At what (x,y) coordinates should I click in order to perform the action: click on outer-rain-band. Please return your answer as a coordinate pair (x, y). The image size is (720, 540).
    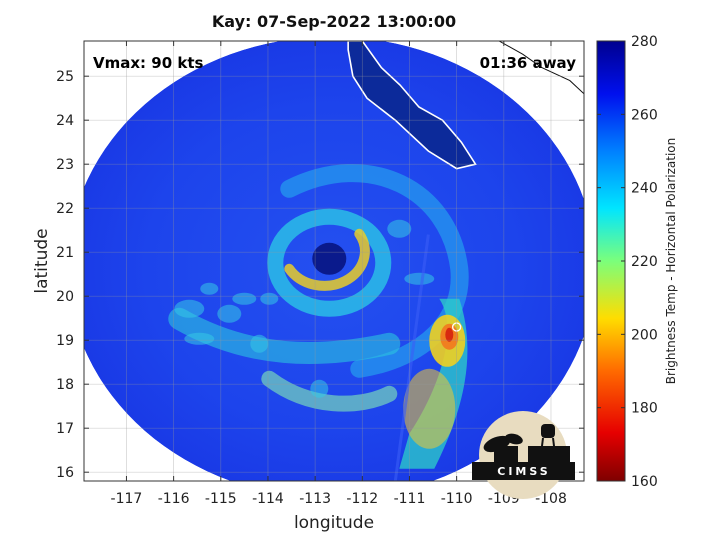
    Looking at the image, I should click on (374, 271).